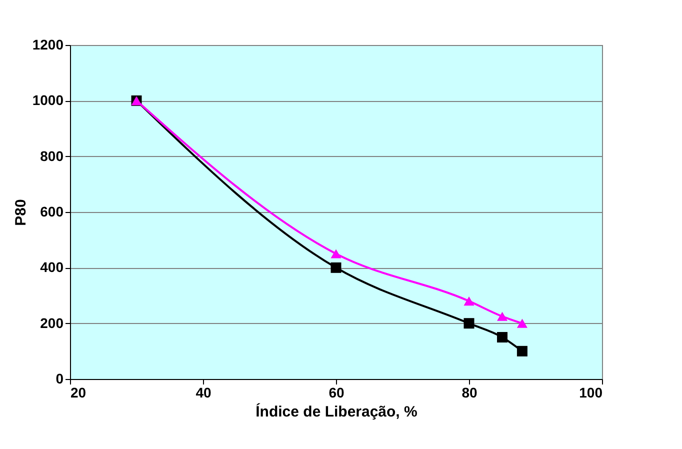  What do you see at coordinates (48, 100) in the screenshot?
I see `y-tick-label: 1000` at bounding box center [48, 100].